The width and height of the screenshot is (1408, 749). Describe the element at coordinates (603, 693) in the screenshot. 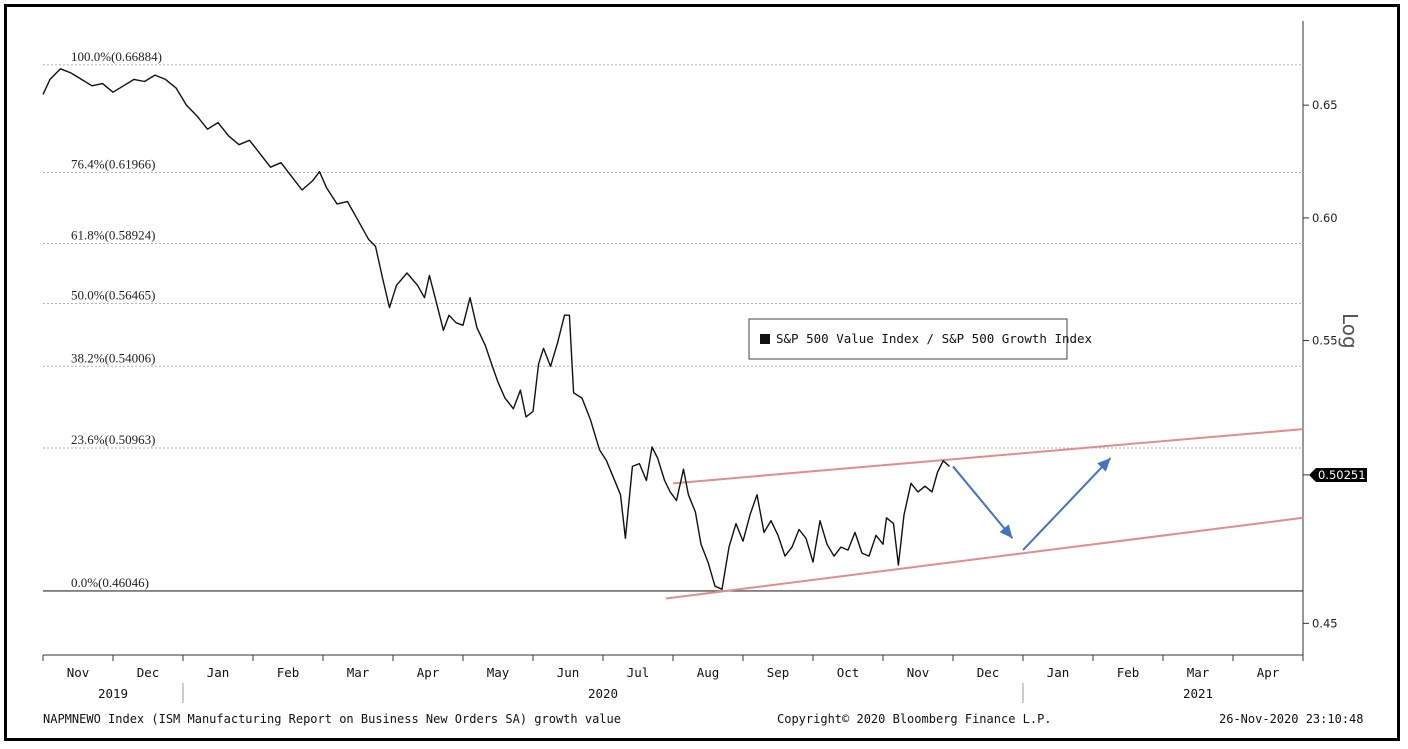

I see `x-year-label: 2020` at that location.